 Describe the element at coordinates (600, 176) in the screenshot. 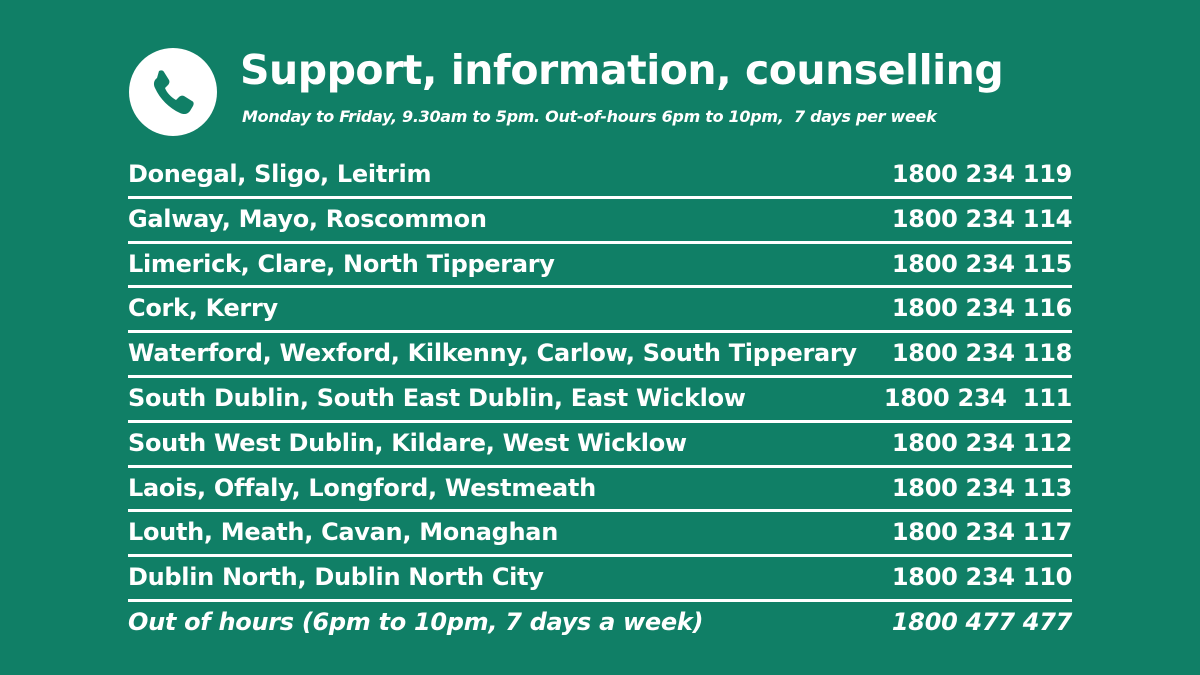

I see `table-row: Donegal, Sligo, Leitrim 1800 234 119` at that location.